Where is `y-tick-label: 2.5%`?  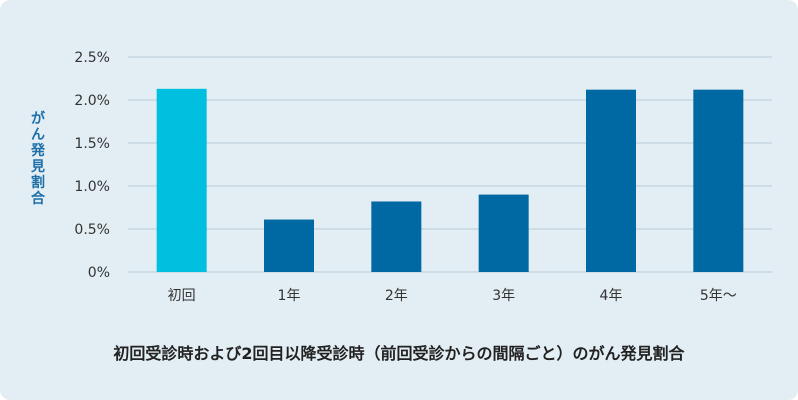
y-tick-label: 2.5% is located at coordinates (92, 58).